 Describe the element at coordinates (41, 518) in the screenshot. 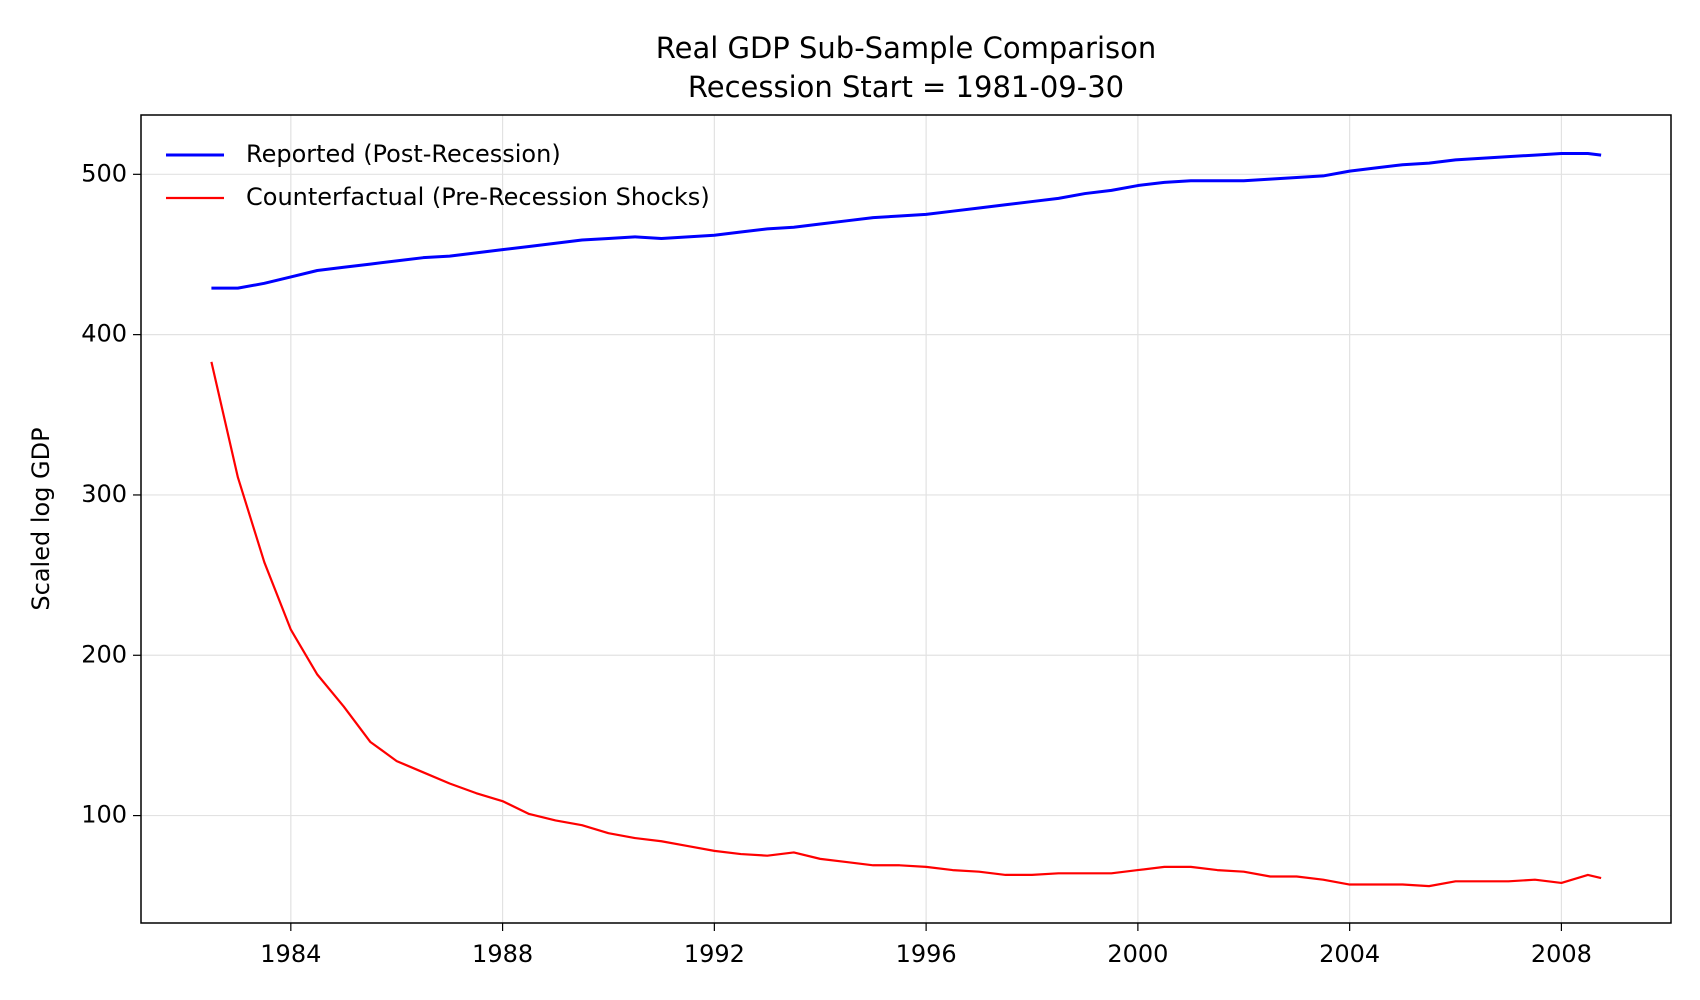

I see `y-axis-label: Scaled log GDP` at that location.